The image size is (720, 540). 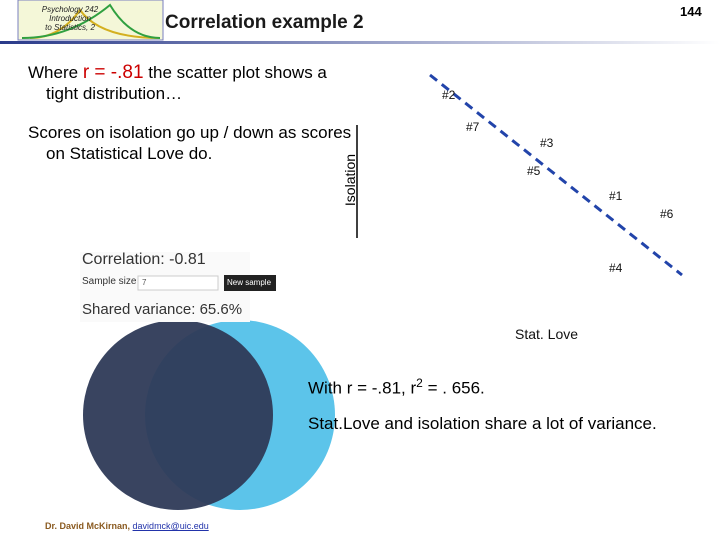 What do you see at coordinates (113, 72) in the screenshot?
I see `highlight: r = -.81` at bounding box center [113, 72].